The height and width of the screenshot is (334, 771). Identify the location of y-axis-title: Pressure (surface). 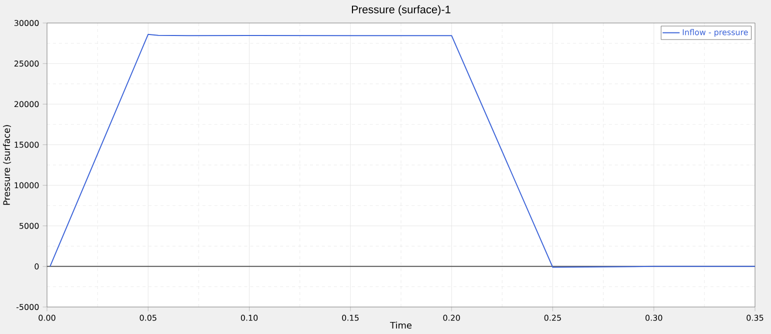
(7, 165).